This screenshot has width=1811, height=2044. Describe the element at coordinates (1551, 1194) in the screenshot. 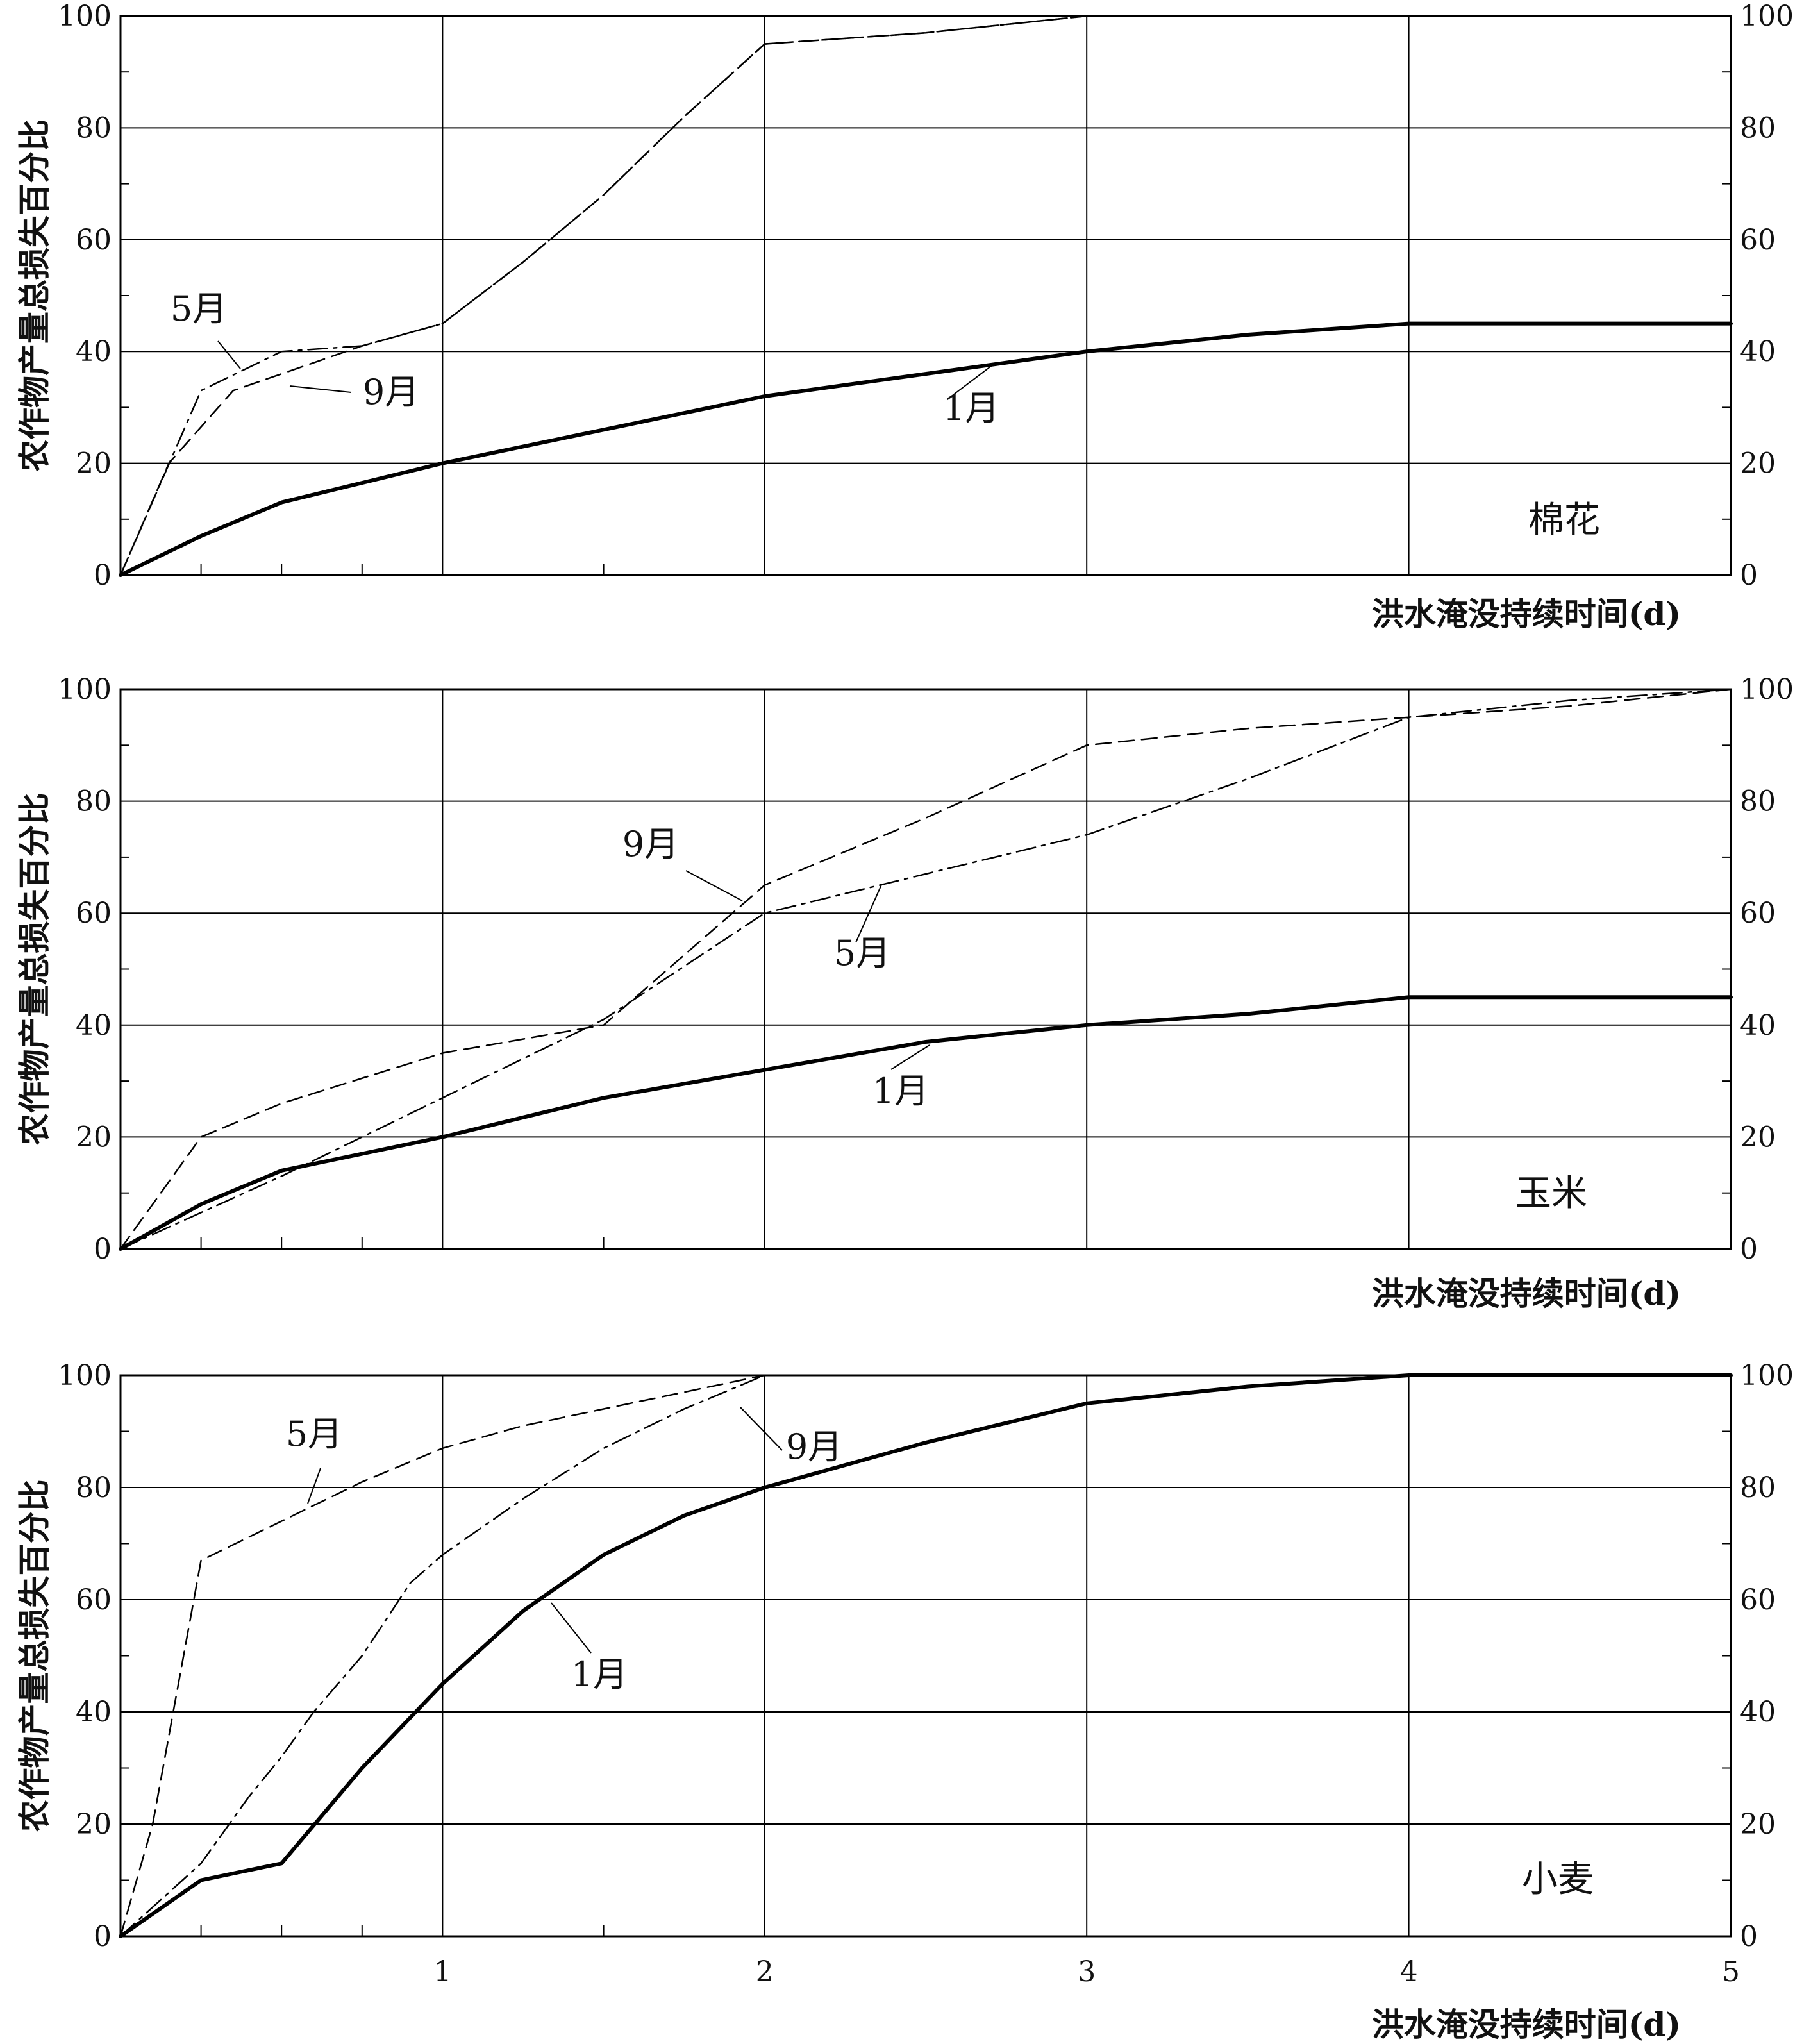

I see `crop-label: 玉米` at that location.